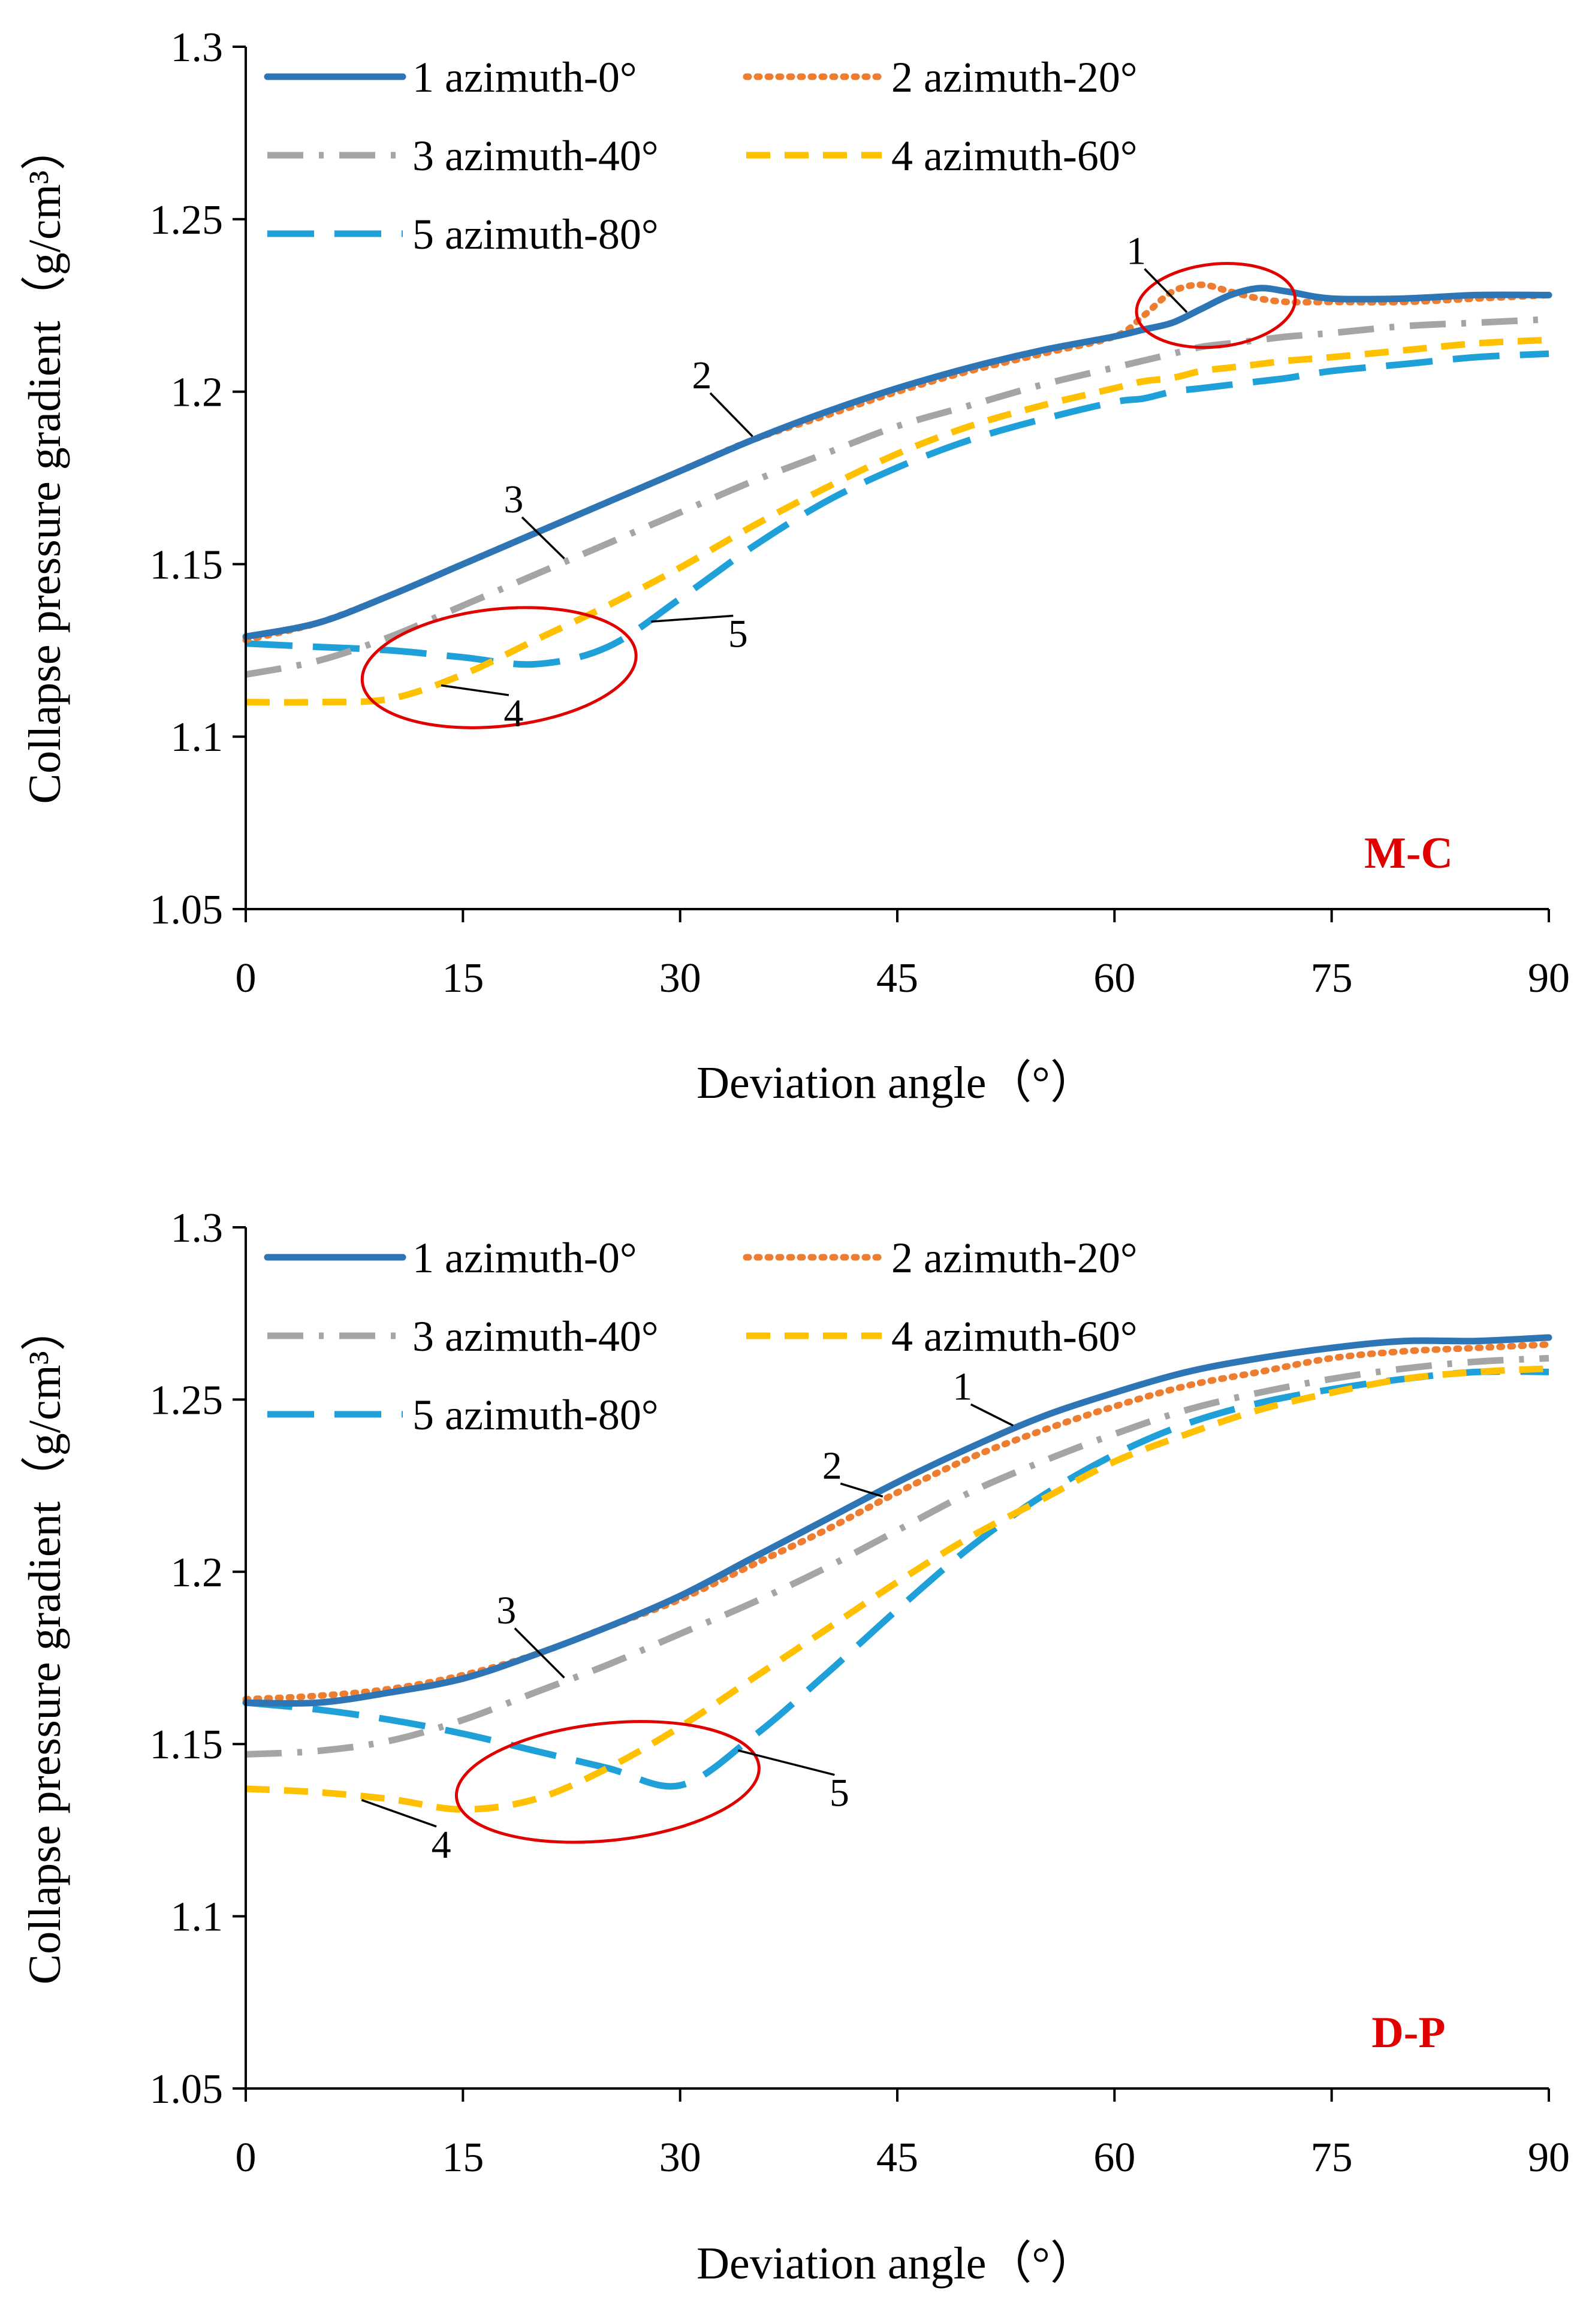 Image resolution: width=1583 pixels, height=2324 pixels. I want to click on annotations-dp: 1 2 3 4 5, so click(687, 1616).